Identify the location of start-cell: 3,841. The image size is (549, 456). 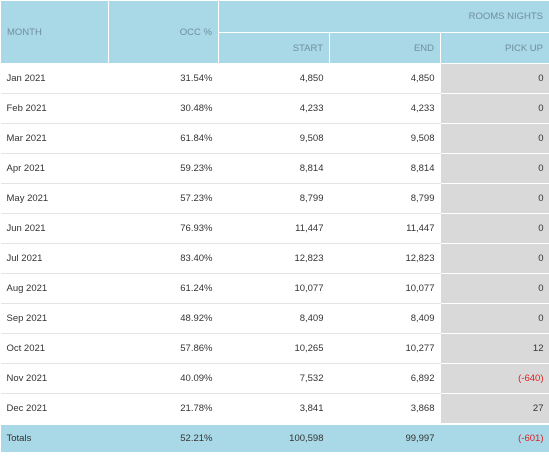
(274, 409).